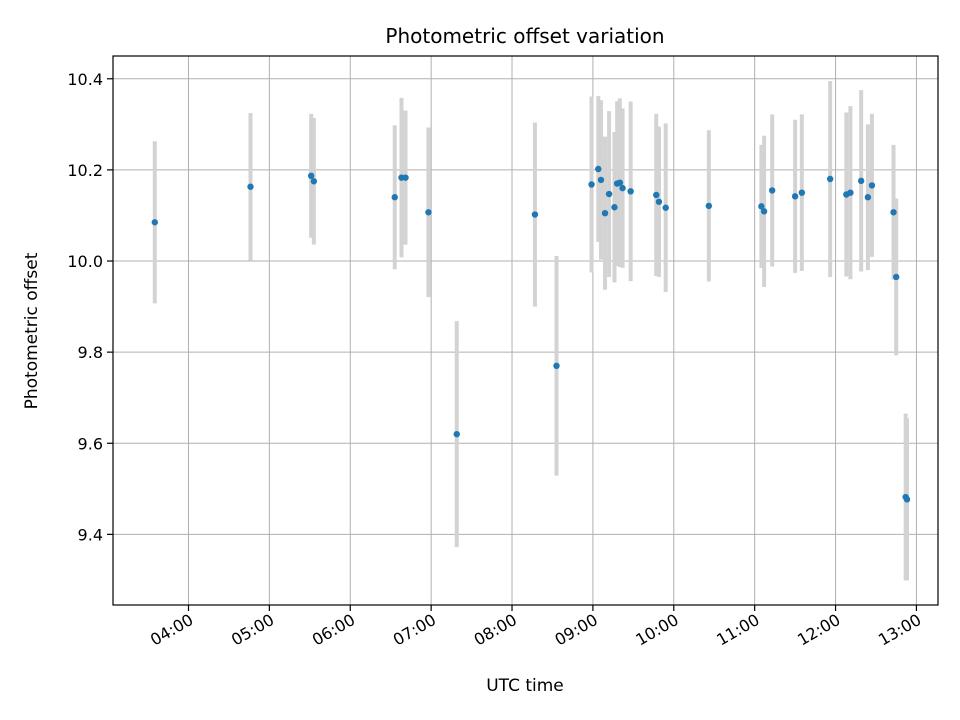 This screenshot has width=960, height=720. What do you see at coordinates (525, 686) in the screenshot?
I see `x-axis-label: UTC time` at bounding box center [525, 686].